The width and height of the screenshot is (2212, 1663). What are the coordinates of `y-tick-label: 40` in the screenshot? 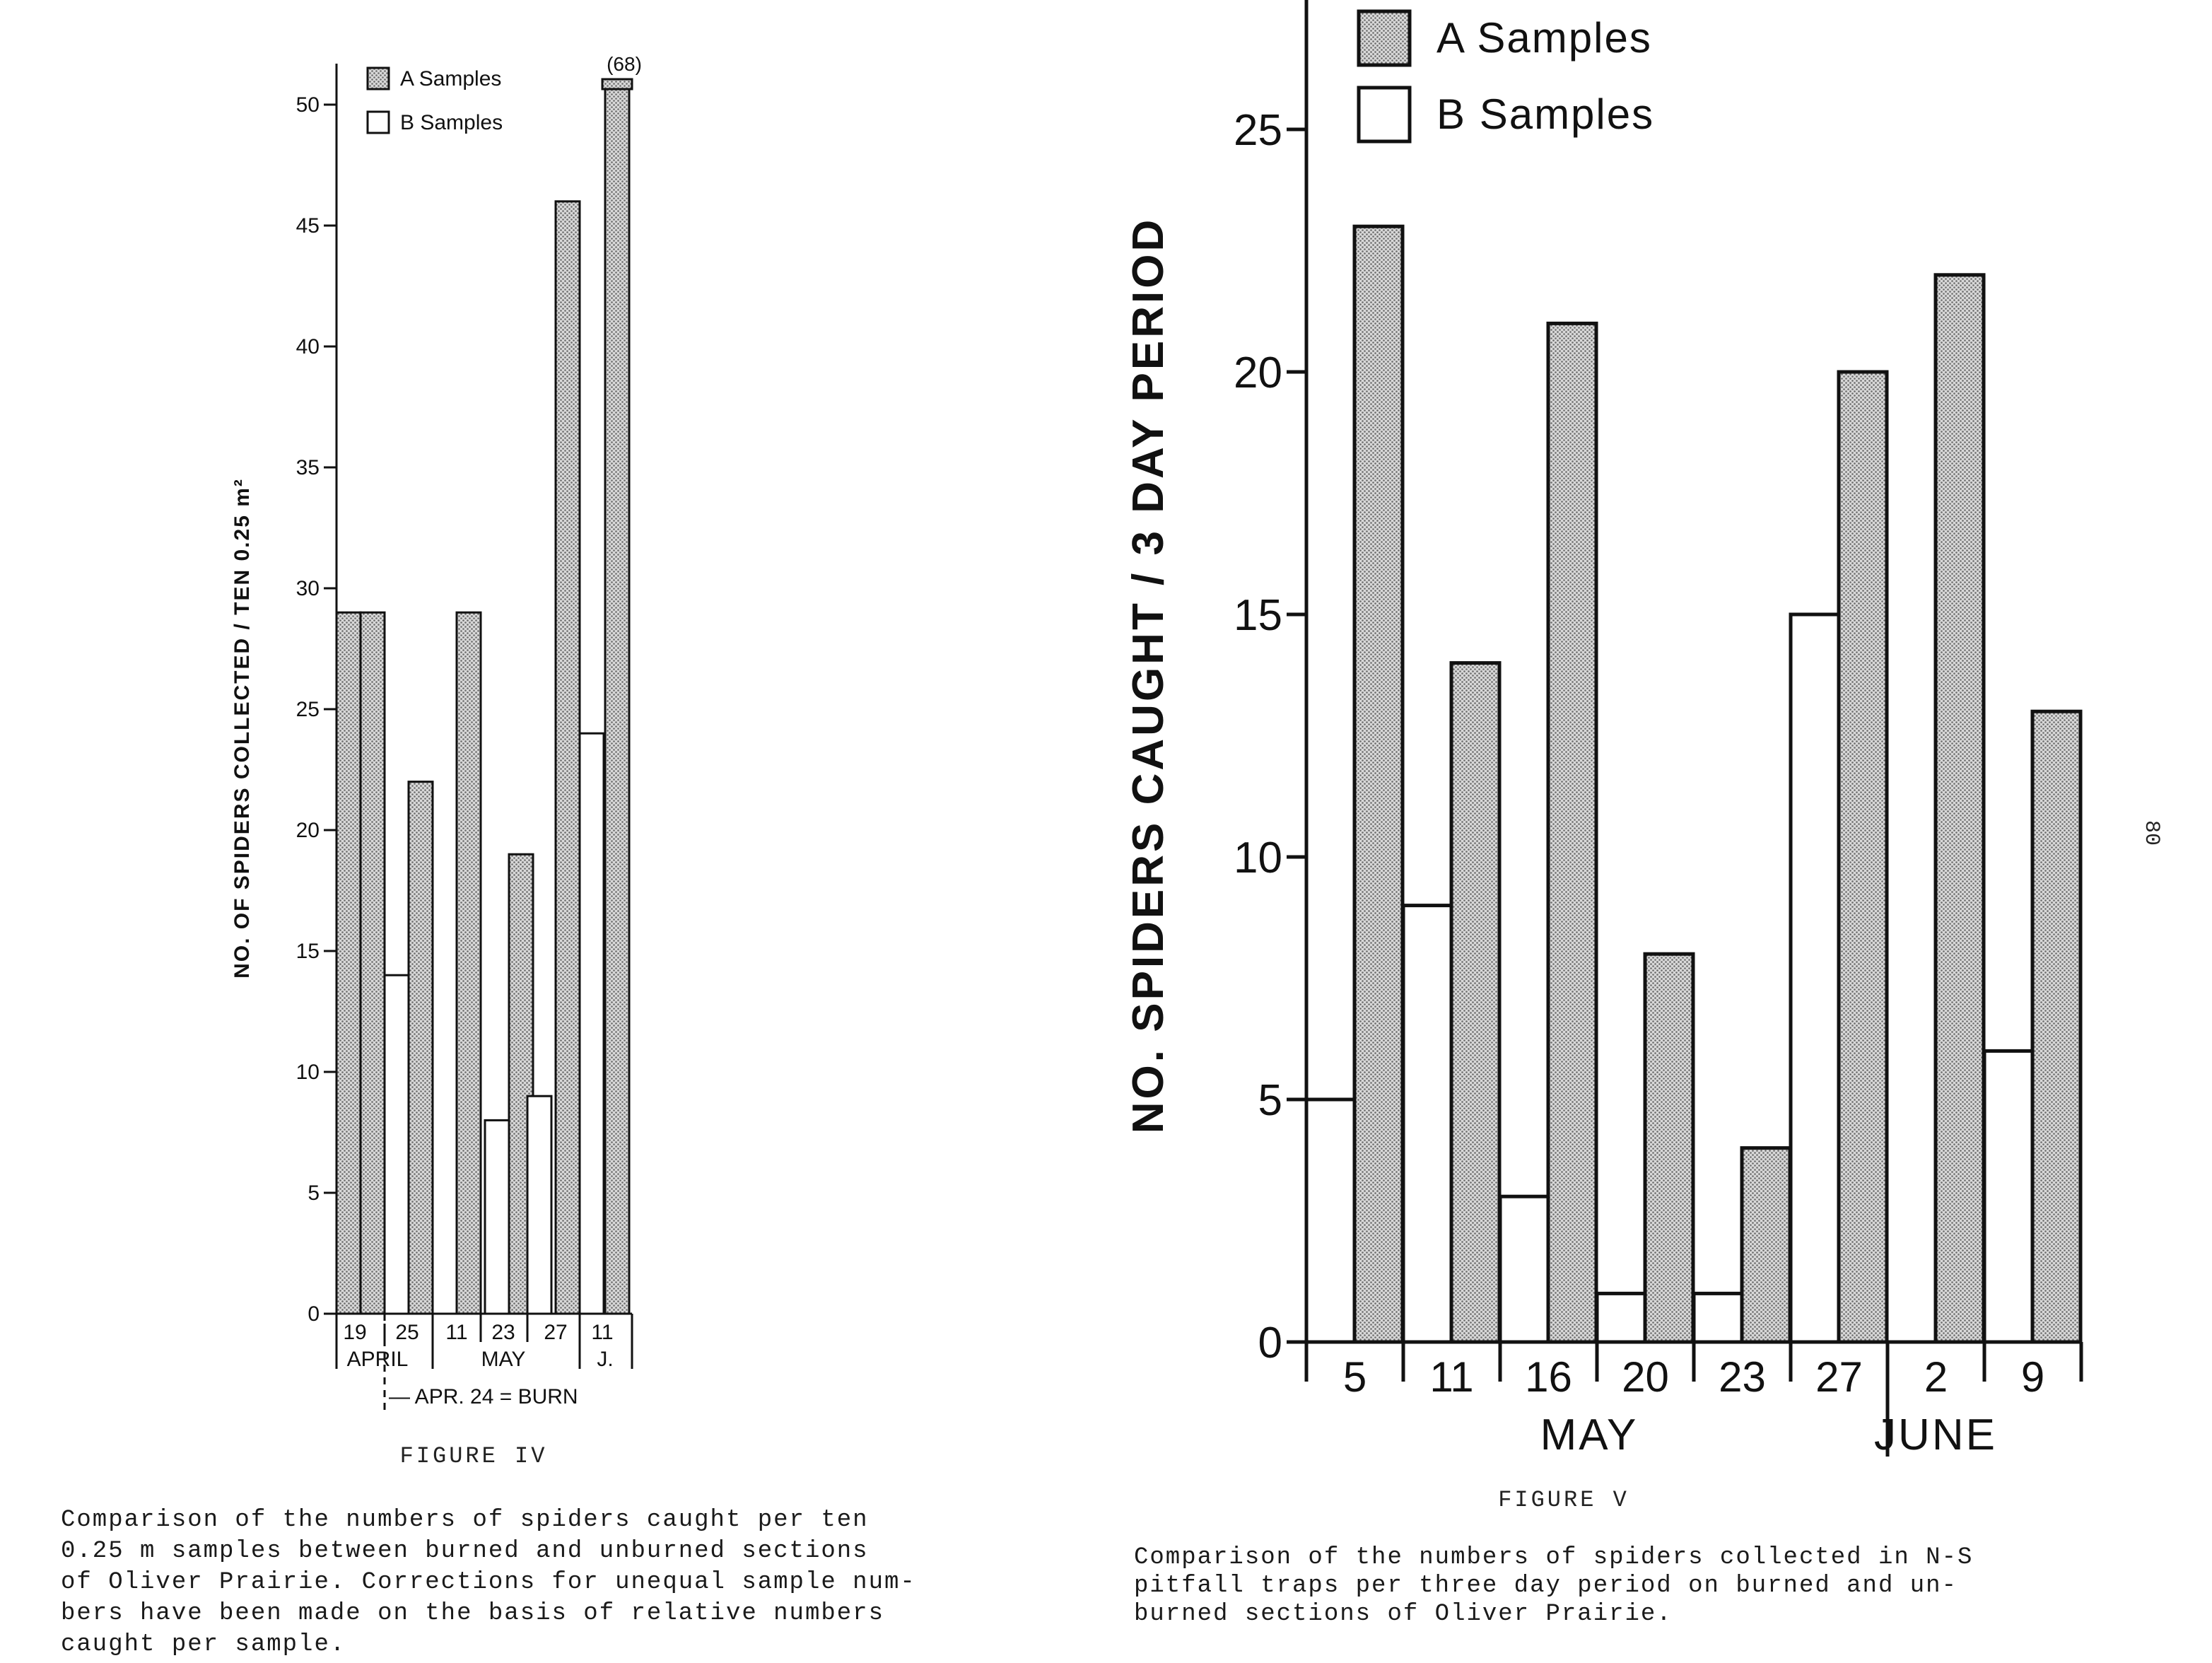 It's located at (308, 346).